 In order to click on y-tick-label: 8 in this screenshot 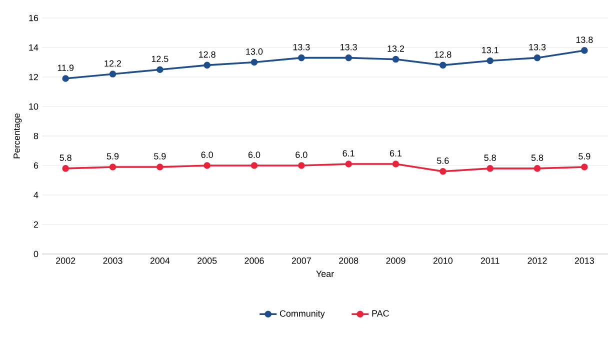, I will do `click(36, 136)`.